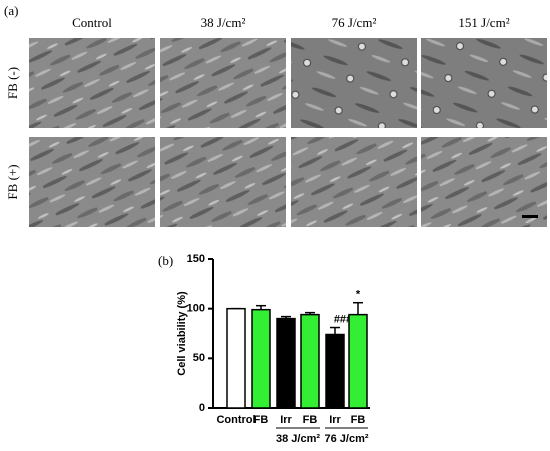  Describe the element at coordinates (92, 22) in the screenshot. I see `column-header: Control` at that location.